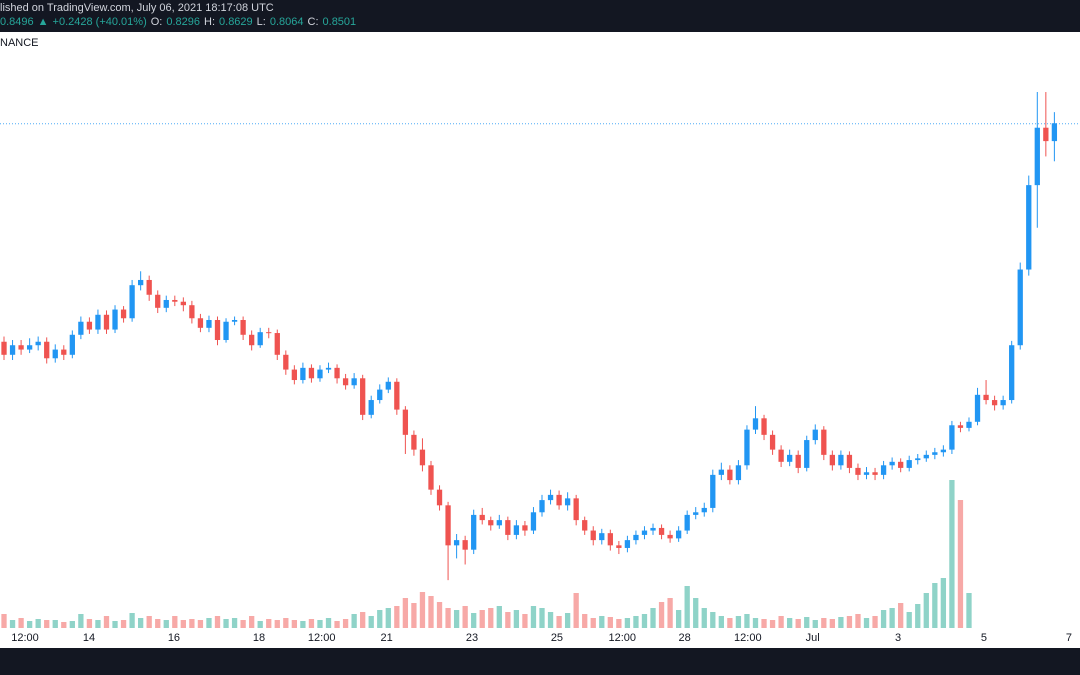 The height and width of the screenshot is (675, 1080). What do you see at coordinates (259, 638) in the screenshot?
I see `x-tick-label: 18` at bounding box center [259, 638].